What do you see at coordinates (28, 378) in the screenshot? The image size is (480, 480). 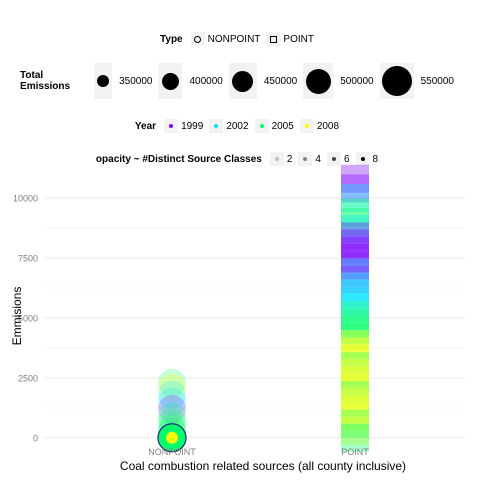 I see `y-tick-label: 2500` at bounding box center [28, 378].